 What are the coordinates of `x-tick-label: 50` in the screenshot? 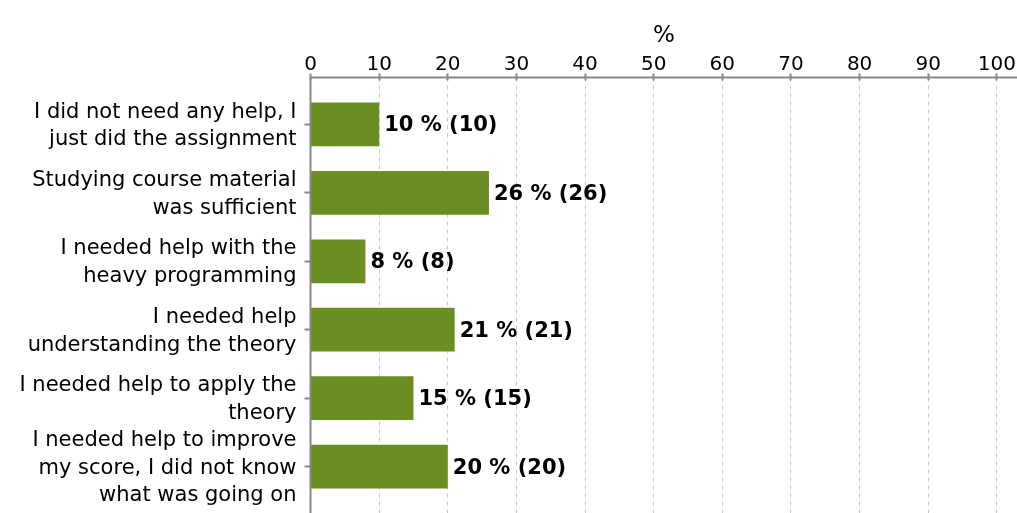 It's located at (653, 62).